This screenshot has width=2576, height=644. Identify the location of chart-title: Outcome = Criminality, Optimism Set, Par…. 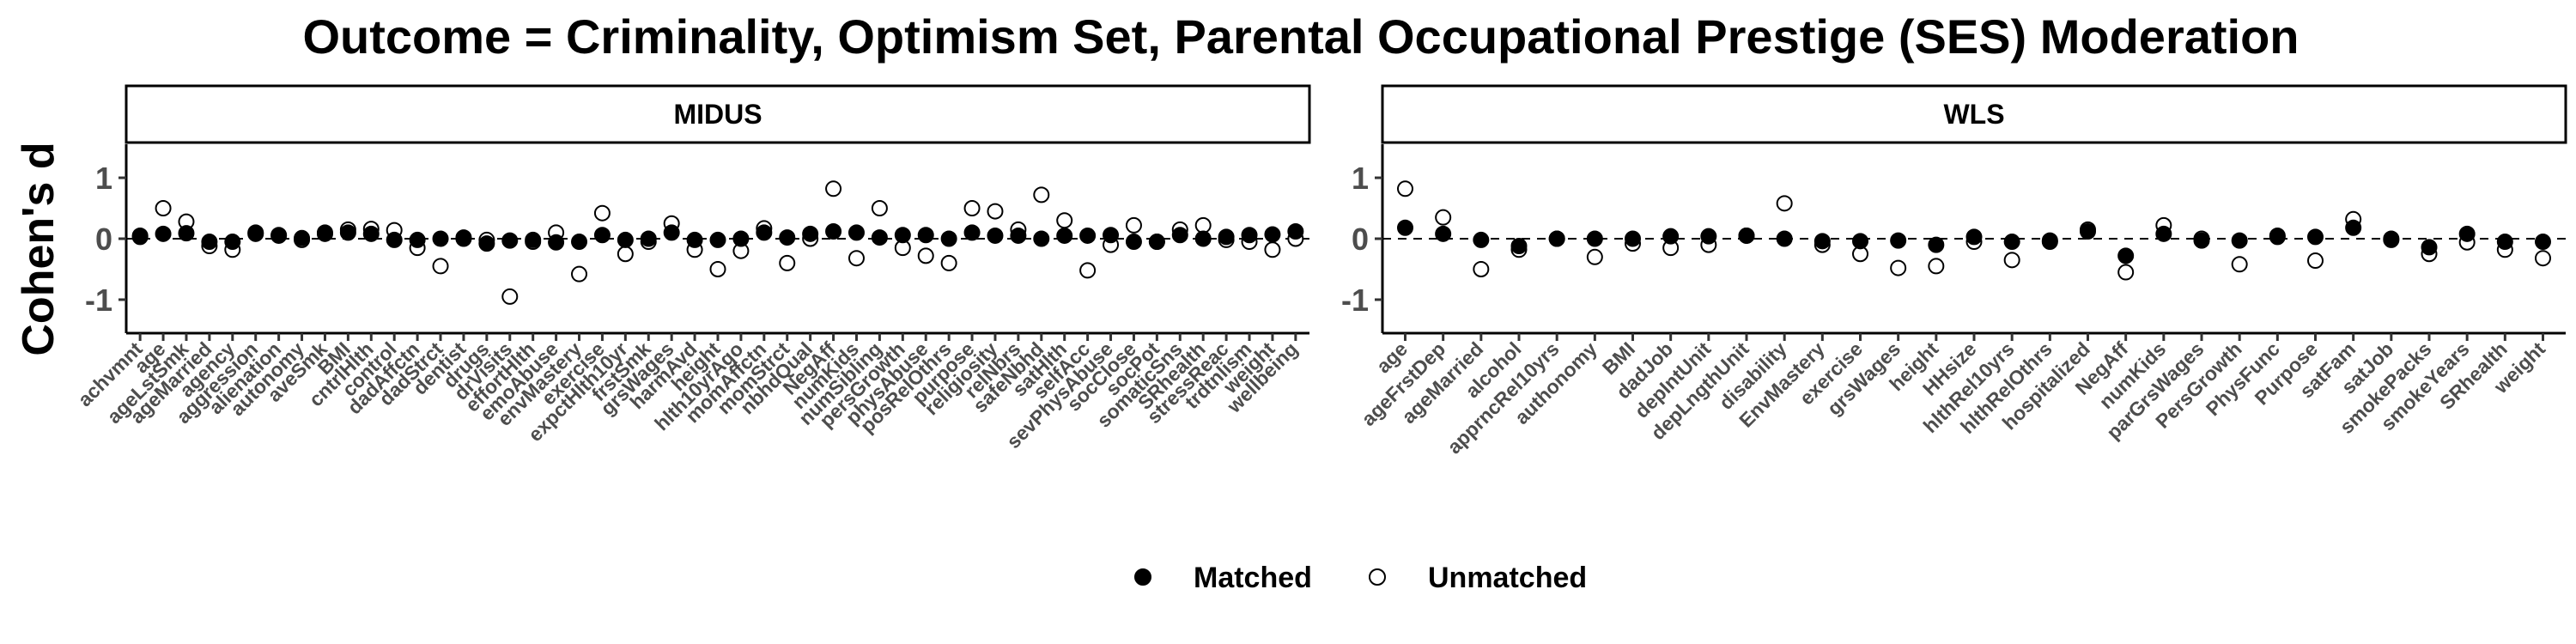
(1301, 36).